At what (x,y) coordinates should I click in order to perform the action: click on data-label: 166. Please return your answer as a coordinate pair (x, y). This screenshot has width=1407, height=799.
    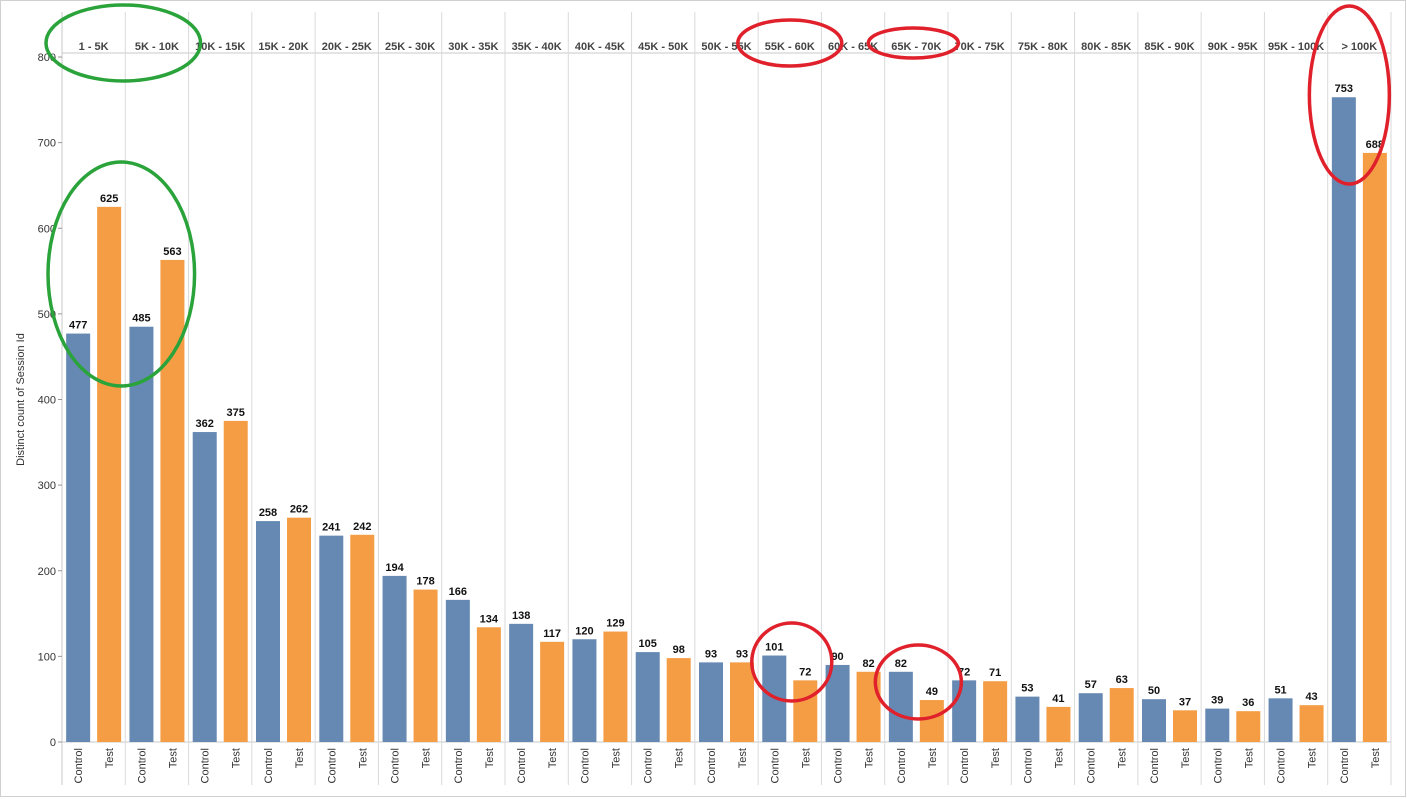
    Looking at the image, I should click on (458, 592).